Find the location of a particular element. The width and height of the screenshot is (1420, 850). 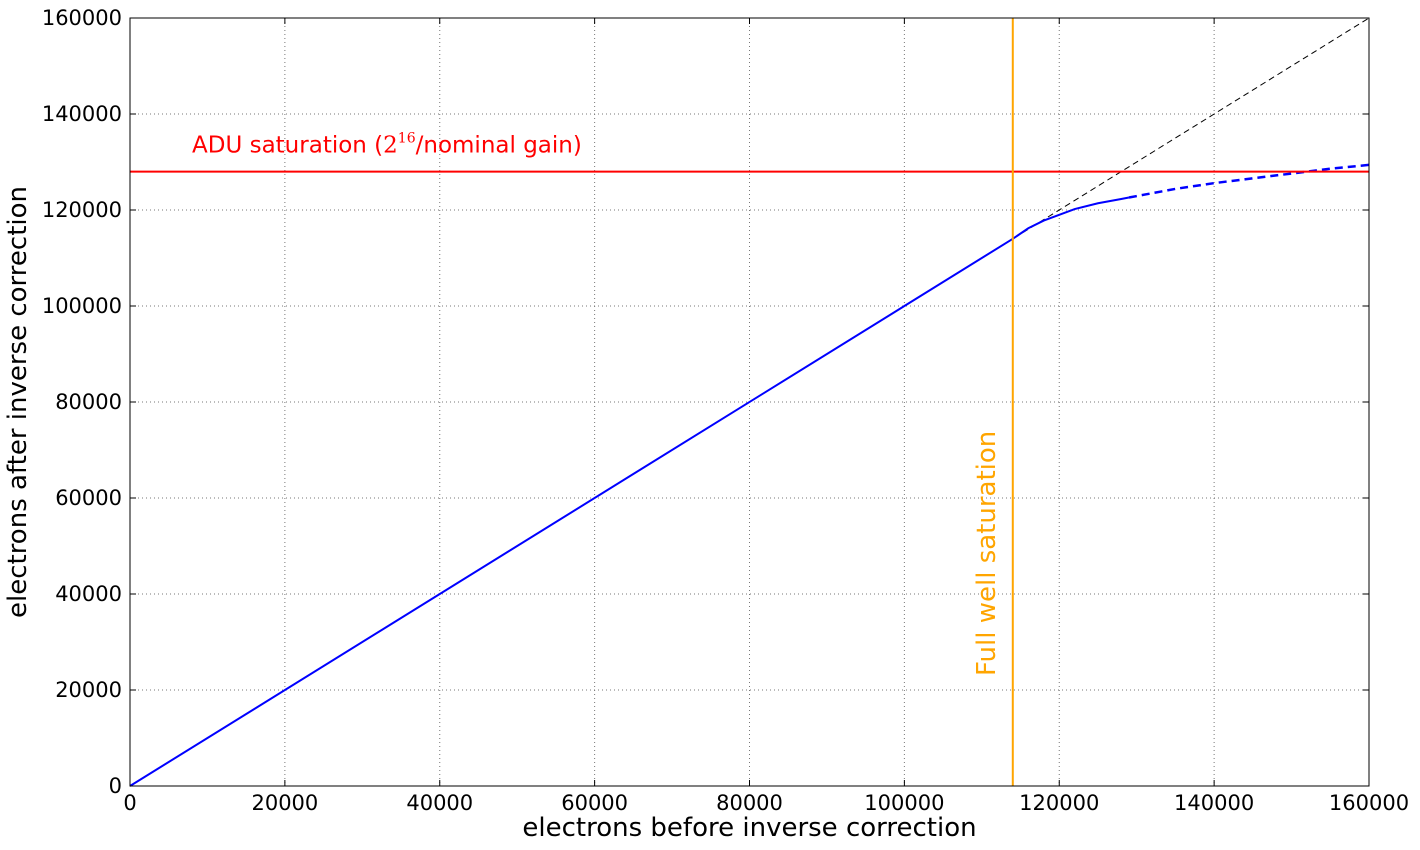

y-tick-label: 0 is located at coordinates (115, 786).